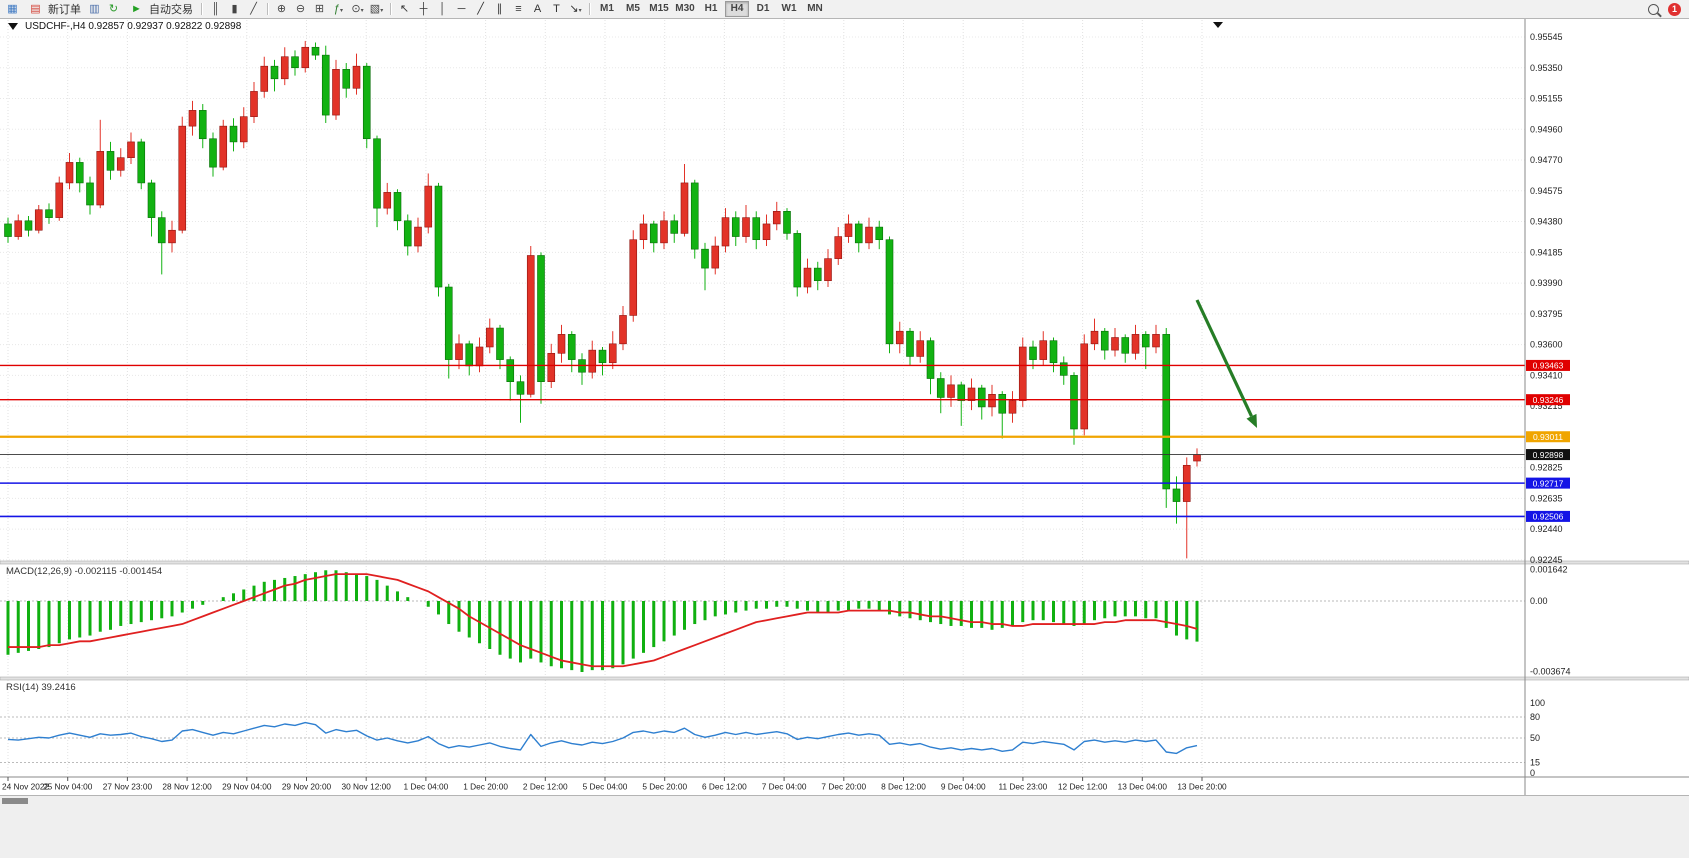 This screenshot has height=858, width=1689. Describe the element at coordinates (1550, 672) in the screenshot. I see `svg-text: -0.003674` at that location.